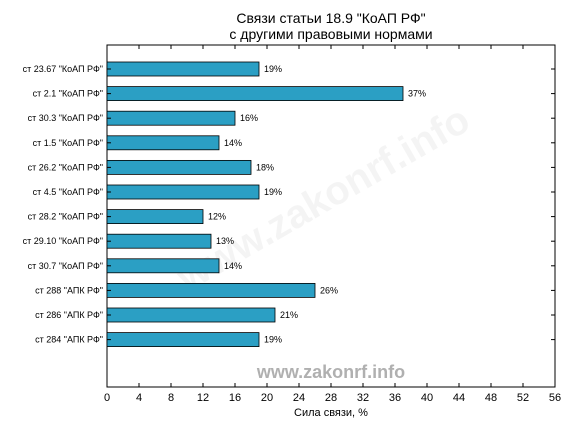 The height and width of the screenshot is (432, 576). Describe the element at coordinates (235, 398) in the screenshot. I see `x-tick-label: 16` at that location.